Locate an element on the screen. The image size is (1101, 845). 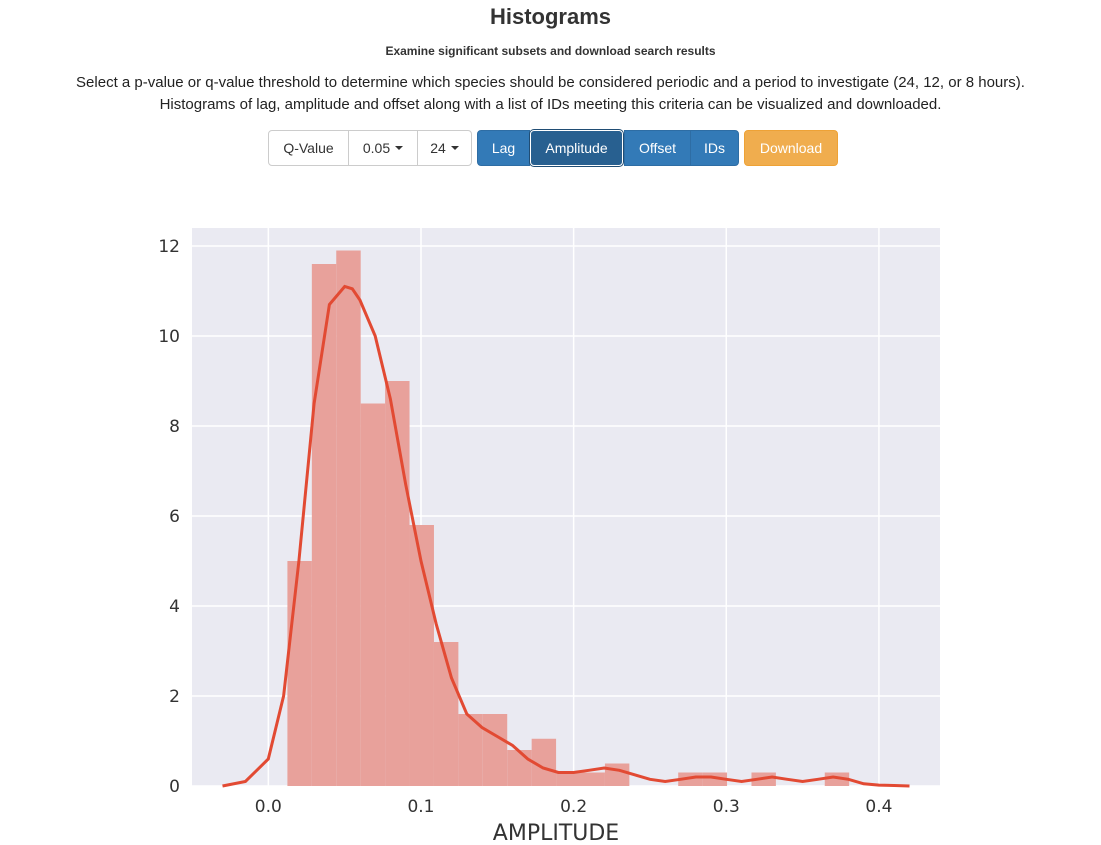
y-tick-label: 4 is located at coordinates (174, 607).